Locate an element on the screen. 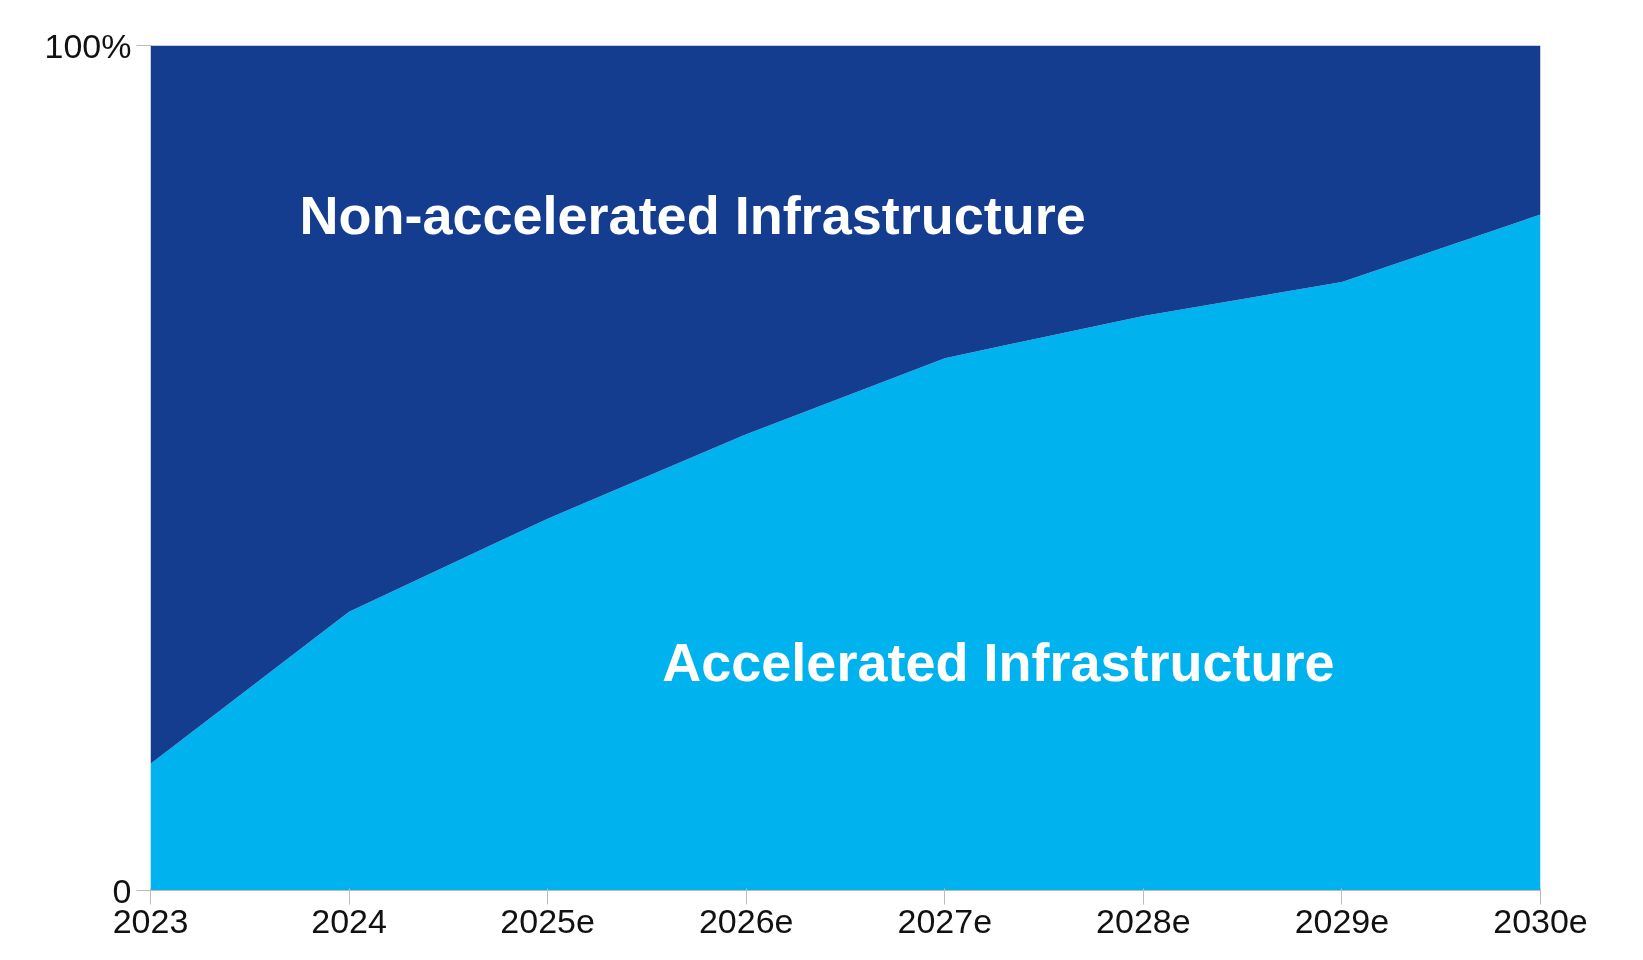 The width and height of the screenshot is (1643, 960). x-tick-label: 2026e is located at coordinates (746, 920).